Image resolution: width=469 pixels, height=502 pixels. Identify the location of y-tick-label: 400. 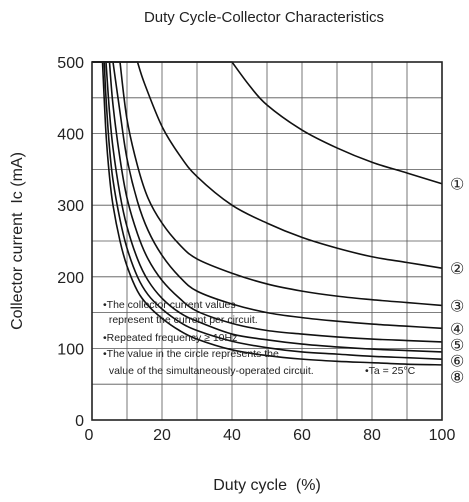
(70, 135).